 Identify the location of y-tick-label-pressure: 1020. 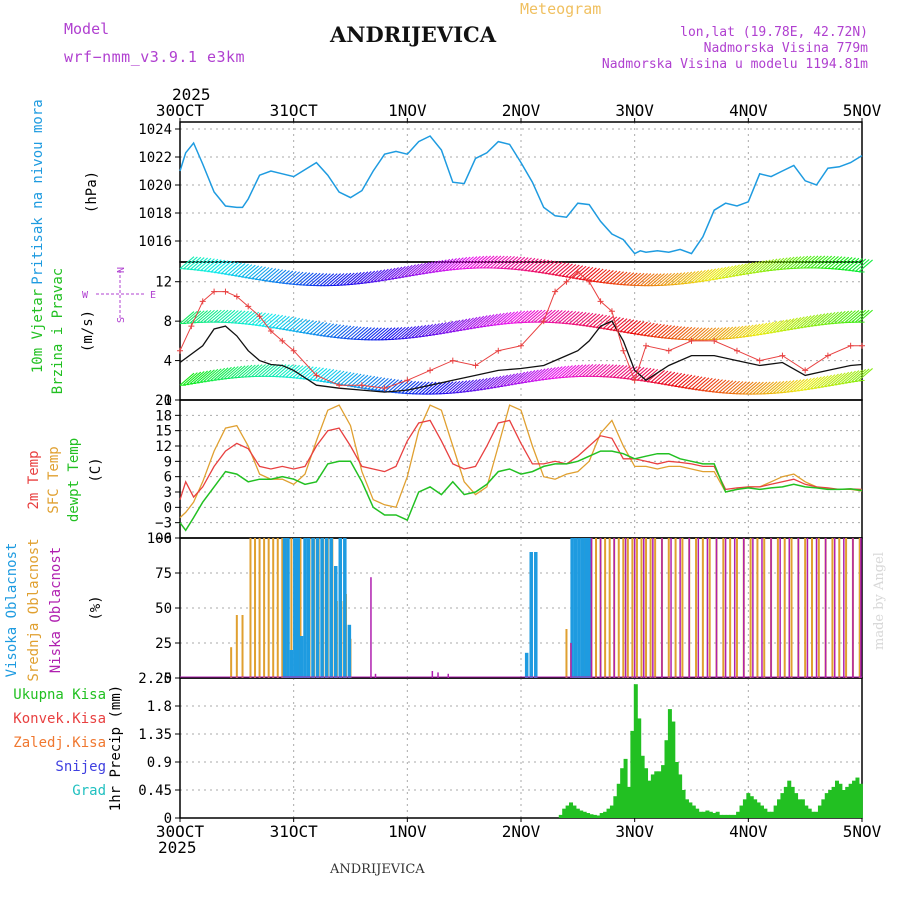
(155, 186).